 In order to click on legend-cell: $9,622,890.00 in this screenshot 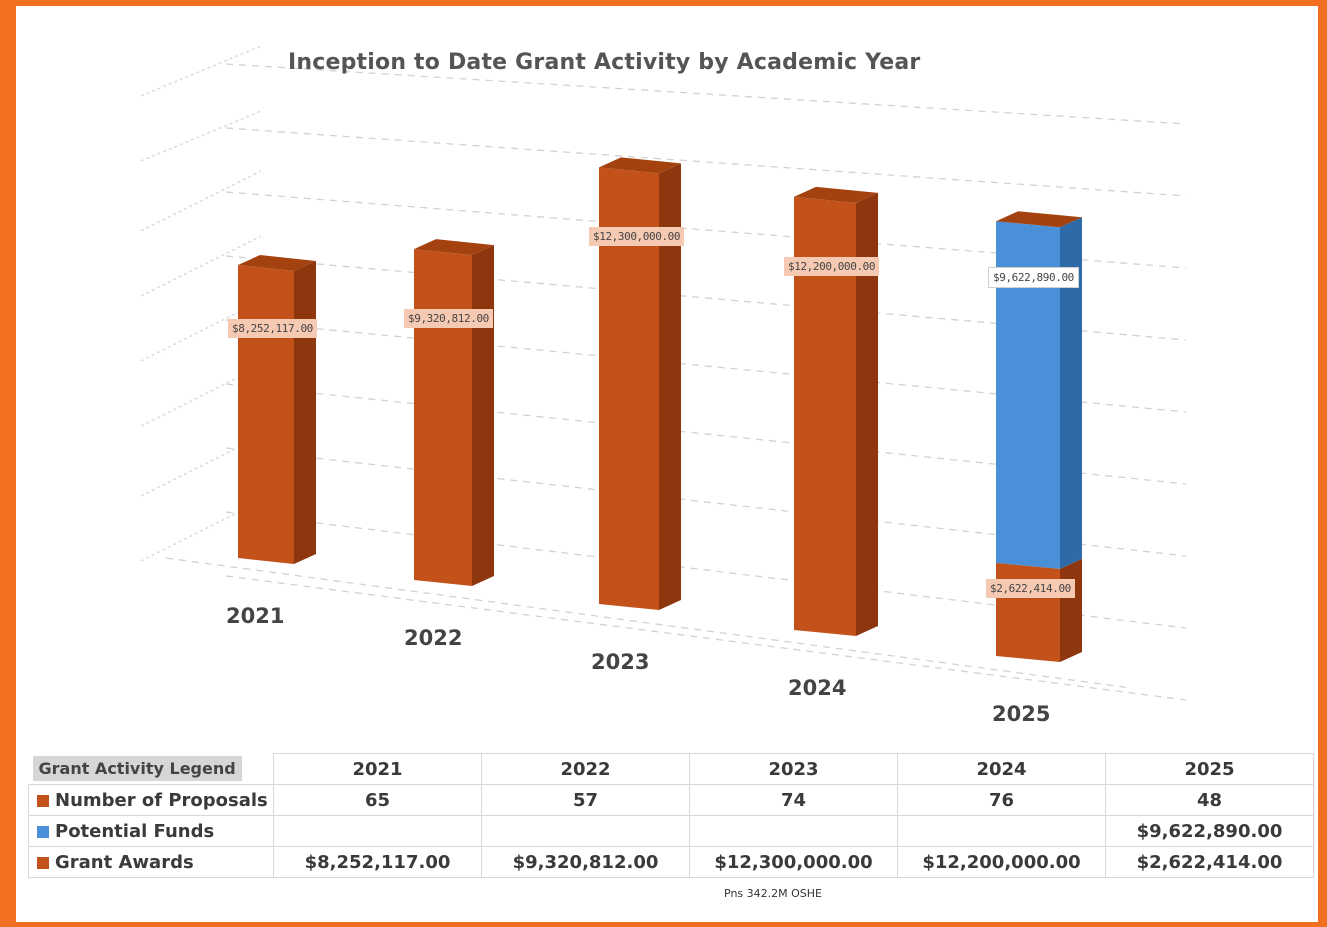, I will do `click(1209, 831)`.